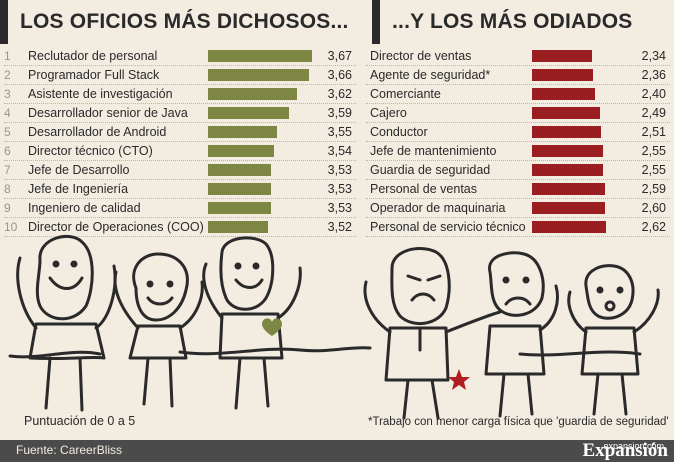 The height and width of the screenshot is (462, 674). Describe the element at coordinates (653, 208) in the screenshot. I see `score-value: 2,60` at that location.